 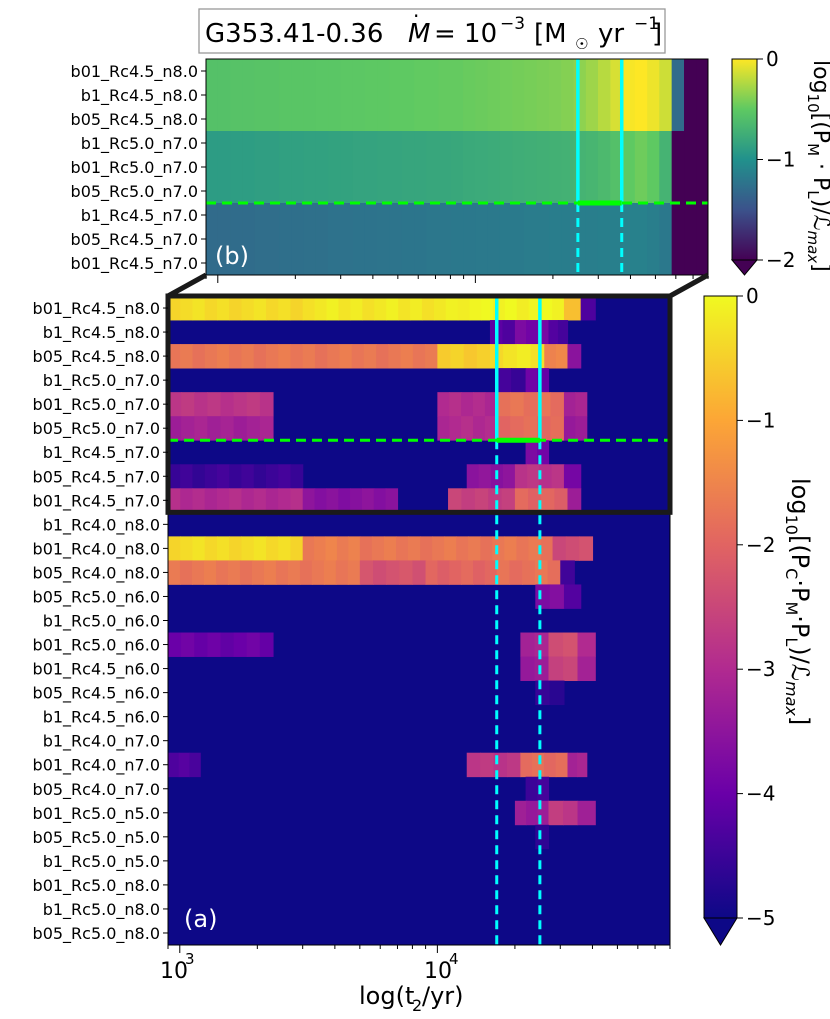 What do you see at coordinates (443, 996) in the screenshot?
I see `x-axis-label-tail: /yr)` at bounding box center [443, 996].